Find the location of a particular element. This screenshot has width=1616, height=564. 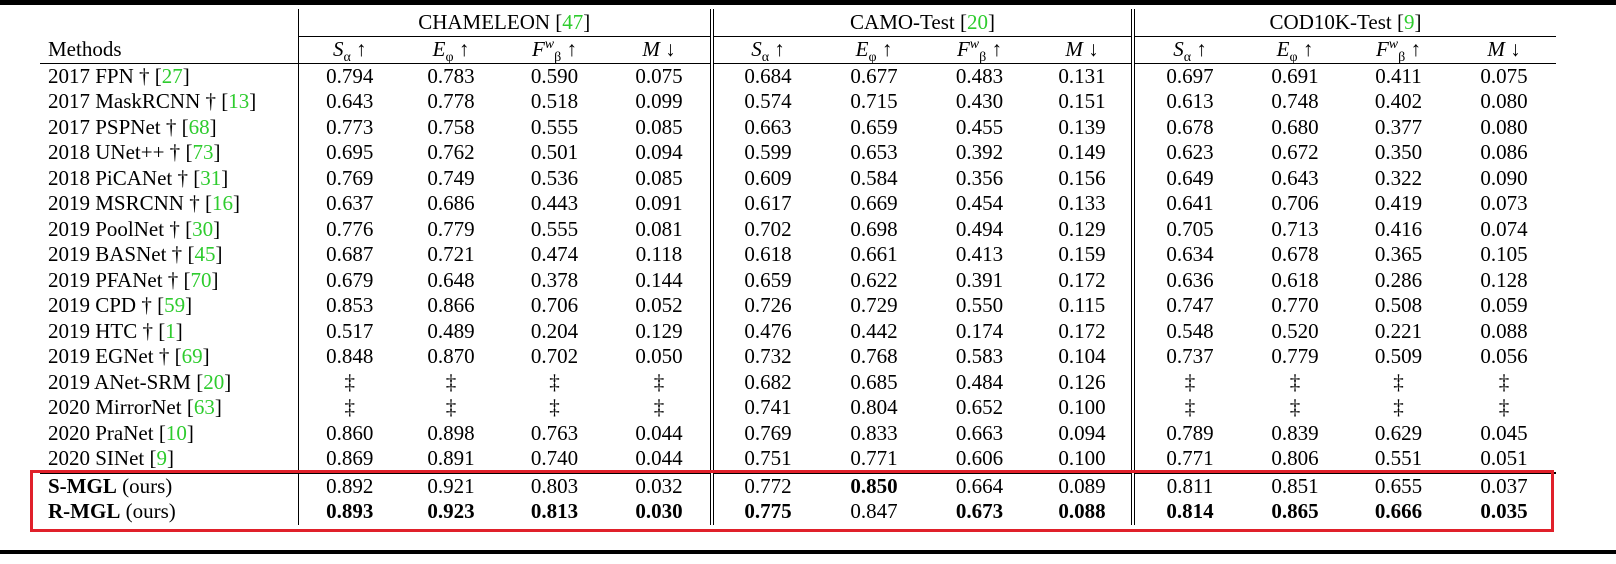

method-cell: 2019 BASNet † [45] is located at coordinates (135, 254).